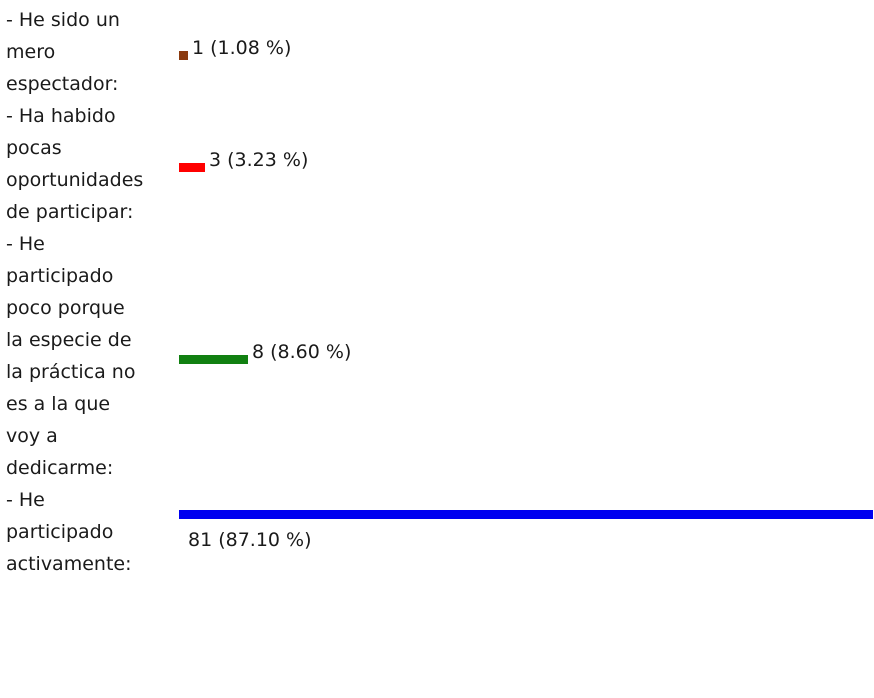 This screenshot has height=698, width=874. What do you see at coordinates (75, 180) in the screenshot?
I see `category-label-line: oportunidades` at bounding box center [75, 180].